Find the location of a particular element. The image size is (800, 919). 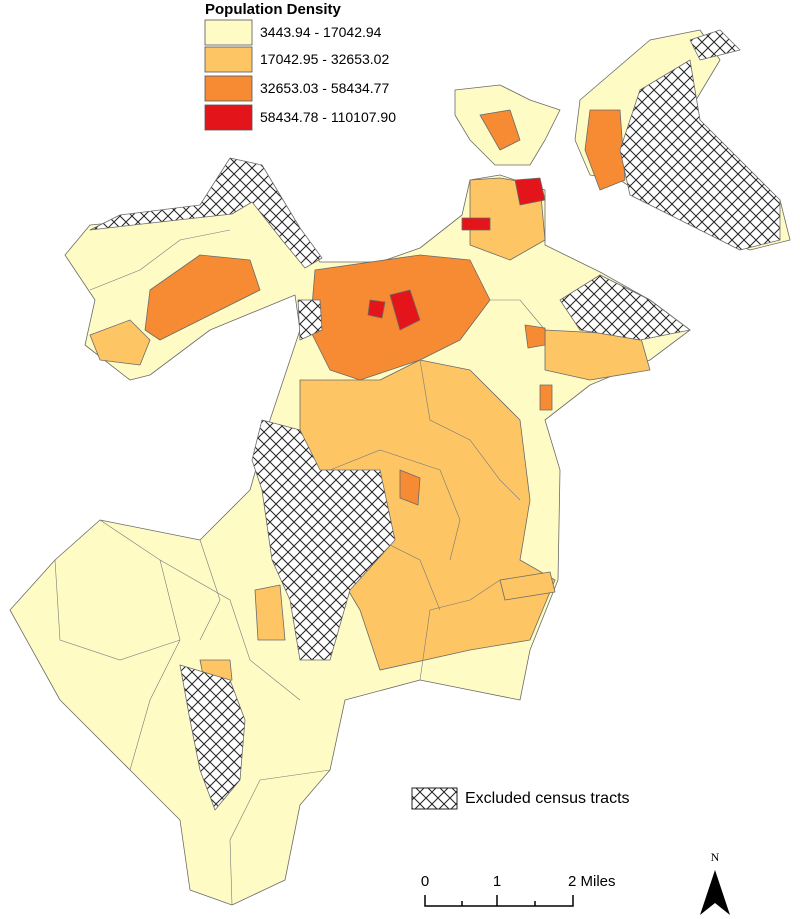

scale-label: 0 is located at coordinates (425, 881).